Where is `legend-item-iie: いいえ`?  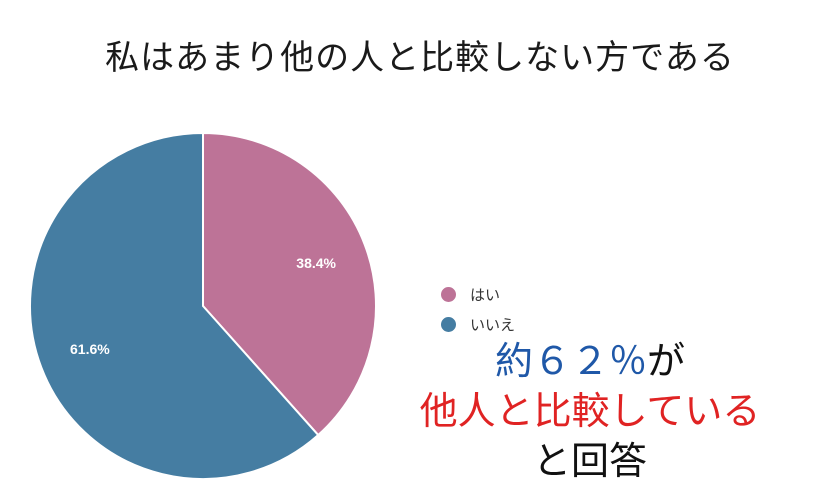
legend-item-iie: いいえ is located at coordinates (478, 324).